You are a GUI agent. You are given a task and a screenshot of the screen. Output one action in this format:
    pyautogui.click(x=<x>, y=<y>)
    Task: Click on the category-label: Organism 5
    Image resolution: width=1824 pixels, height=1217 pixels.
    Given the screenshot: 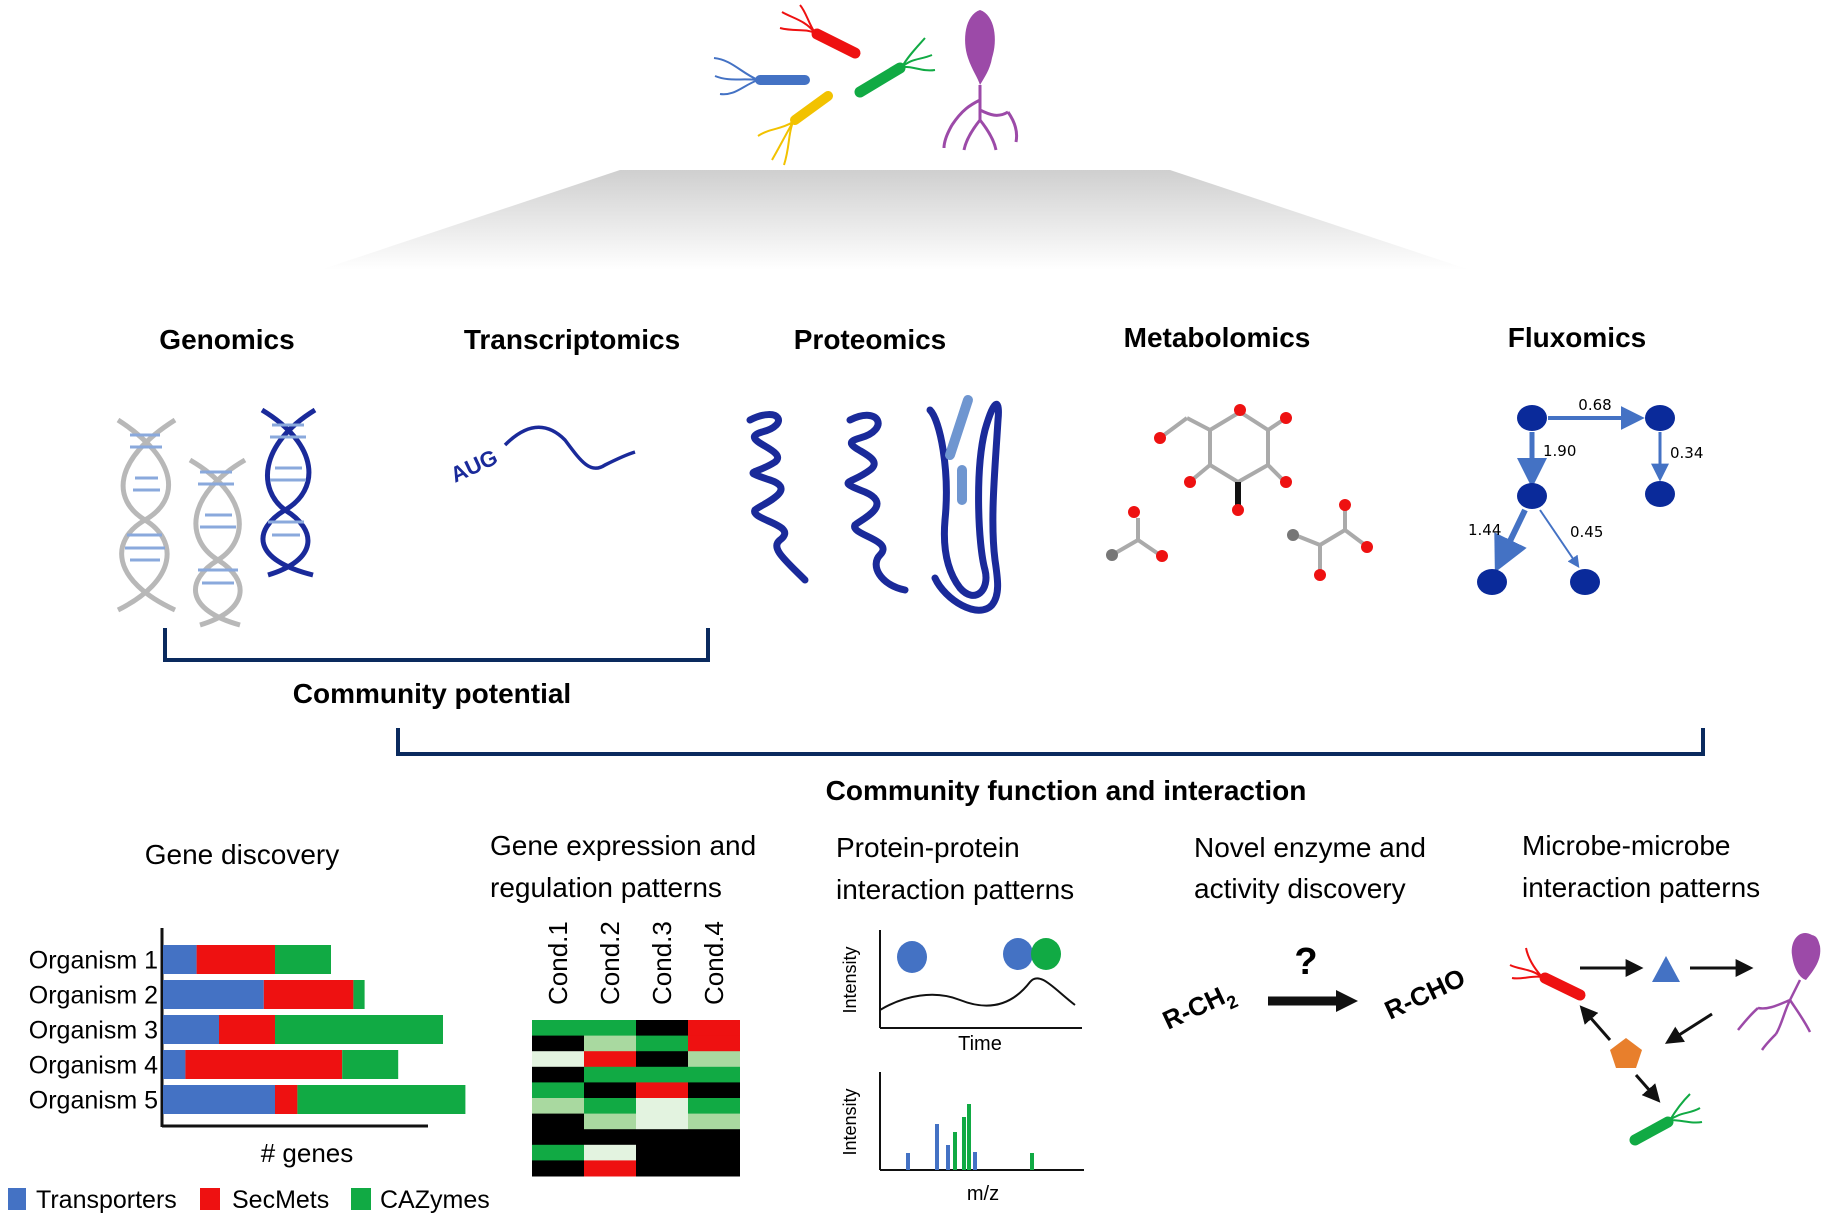 What is the action you would take?
    pyautogui.click(x=93, y=1101)
    